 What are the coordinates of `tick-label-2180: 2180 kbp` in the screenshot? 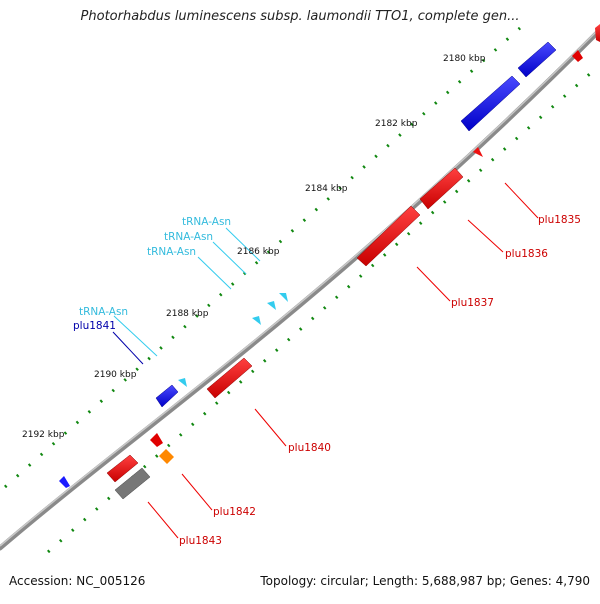 It's located at (464, 59).